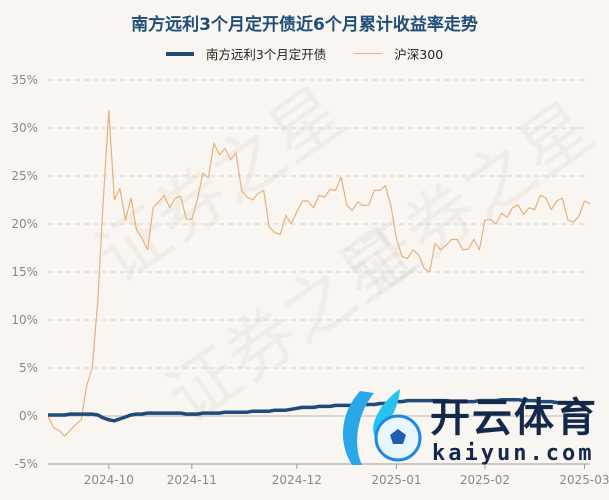  What do you see at coordinates (192, 480) in the screenshot?
I see `x-tick-label: 2024-11` at bounding box center [192, 480].